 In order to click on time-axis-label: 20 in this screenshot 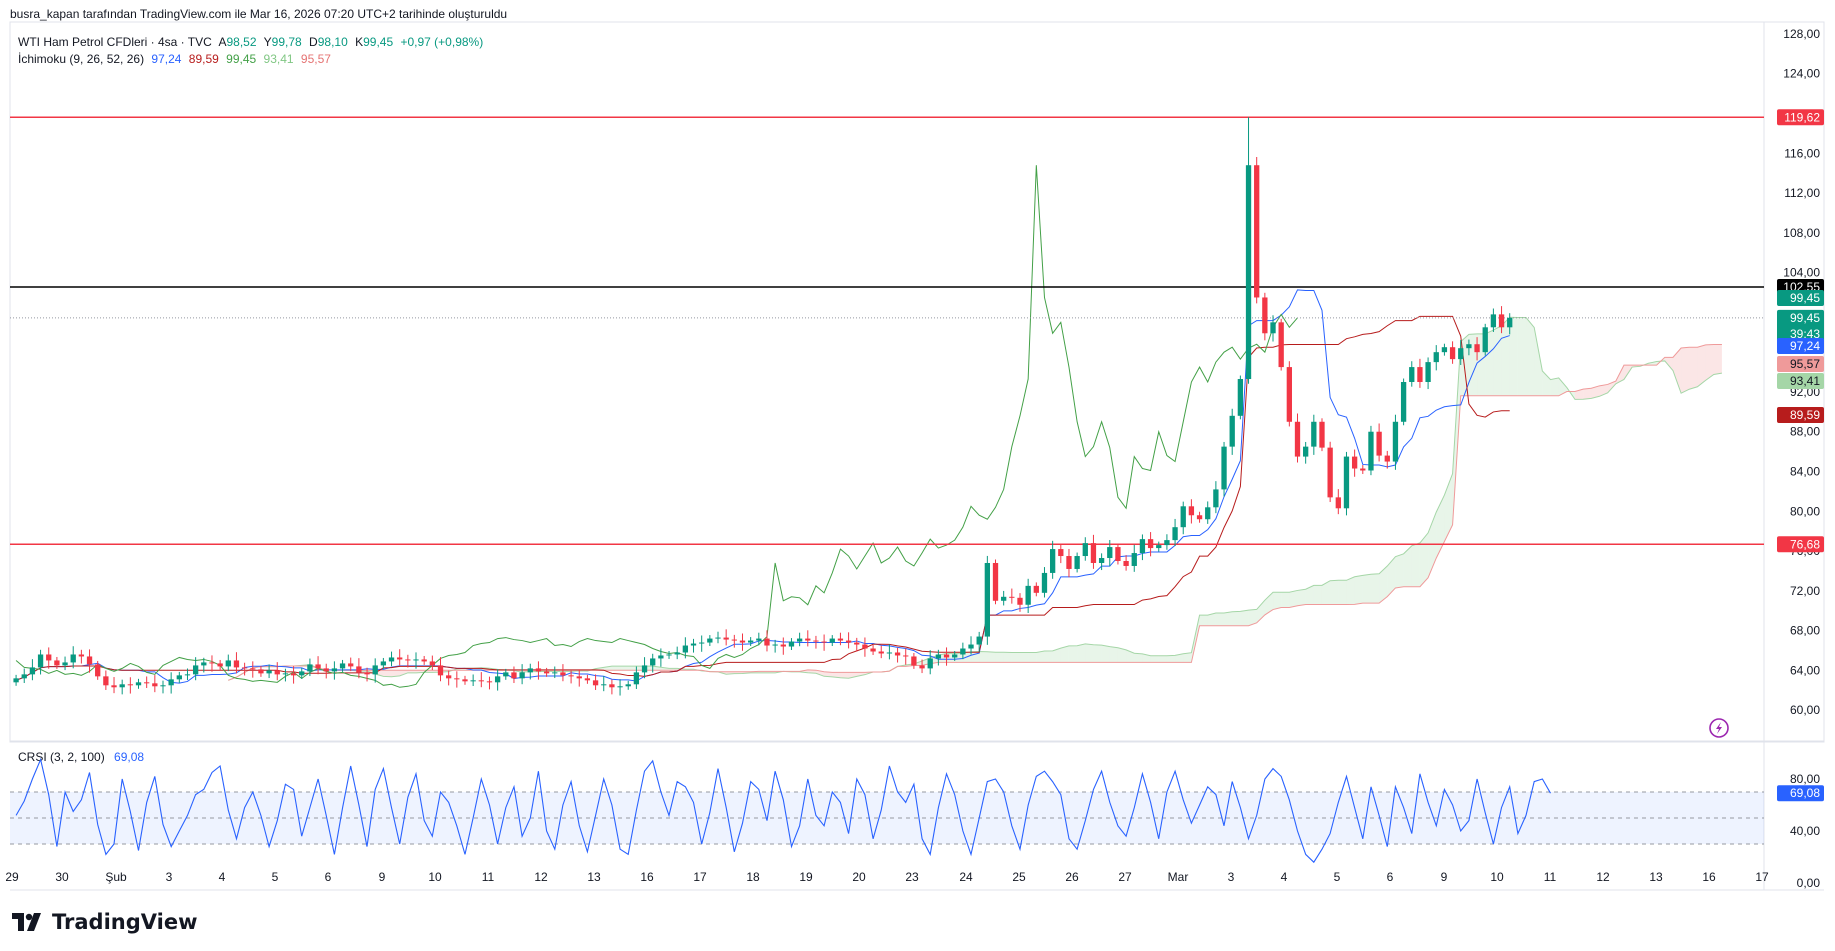, I will do `click(859, 877)`.